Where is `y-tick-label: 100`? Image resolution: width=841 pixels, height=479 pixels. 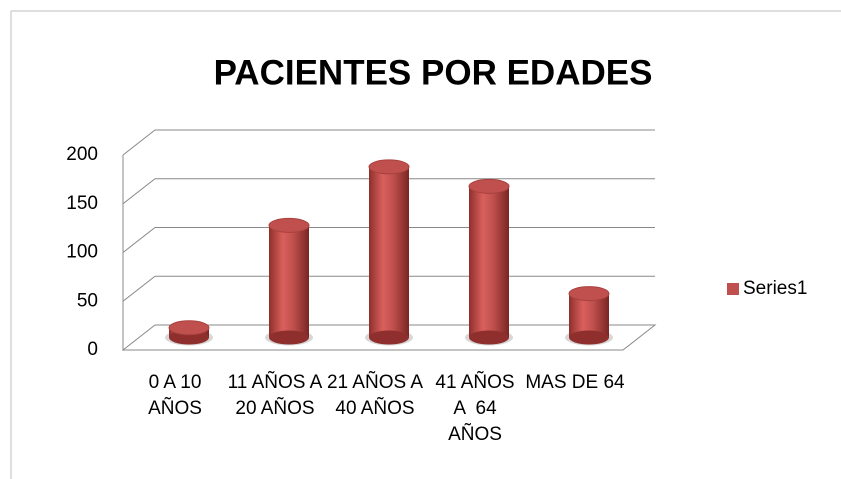
y-tick-label: 100 is located at coordinates (82, 252).